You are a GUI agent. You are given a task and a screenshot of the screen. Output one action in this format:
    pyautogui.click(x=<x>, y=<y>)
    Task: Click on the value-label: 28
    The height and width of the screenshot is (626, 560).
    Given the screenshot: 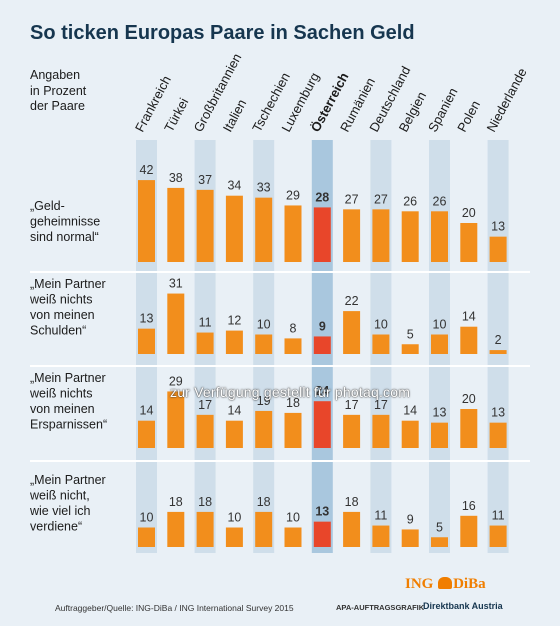 What is the action you would take?
    pyautogui.click(x=322, y=197)
    